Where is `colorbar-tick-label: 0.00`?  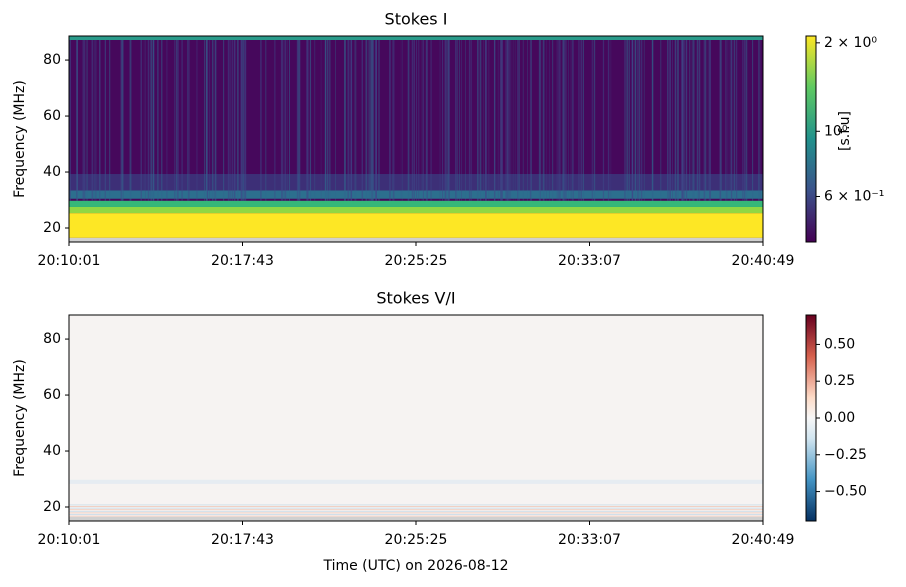
colorbar-tick-label: 0.00 is located at coordinates (839, 418).